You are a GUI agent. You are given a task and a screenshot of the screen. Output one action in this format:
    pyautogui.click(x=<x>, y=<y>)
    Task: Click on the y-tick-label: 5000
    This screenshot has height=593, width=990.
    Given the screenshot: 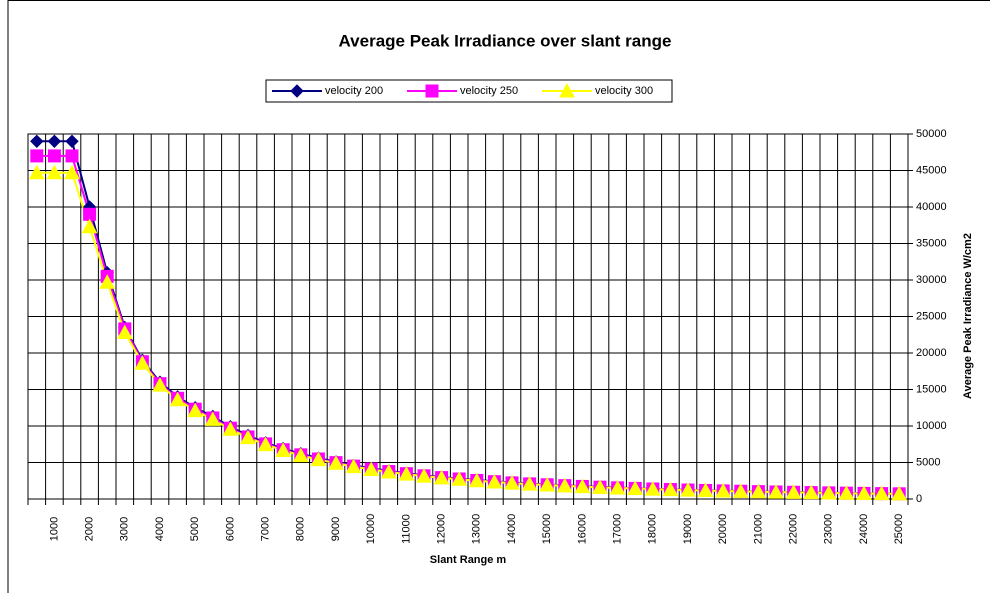 What is the action you would take?
    pyautogui.click(x=928, y=462)
    